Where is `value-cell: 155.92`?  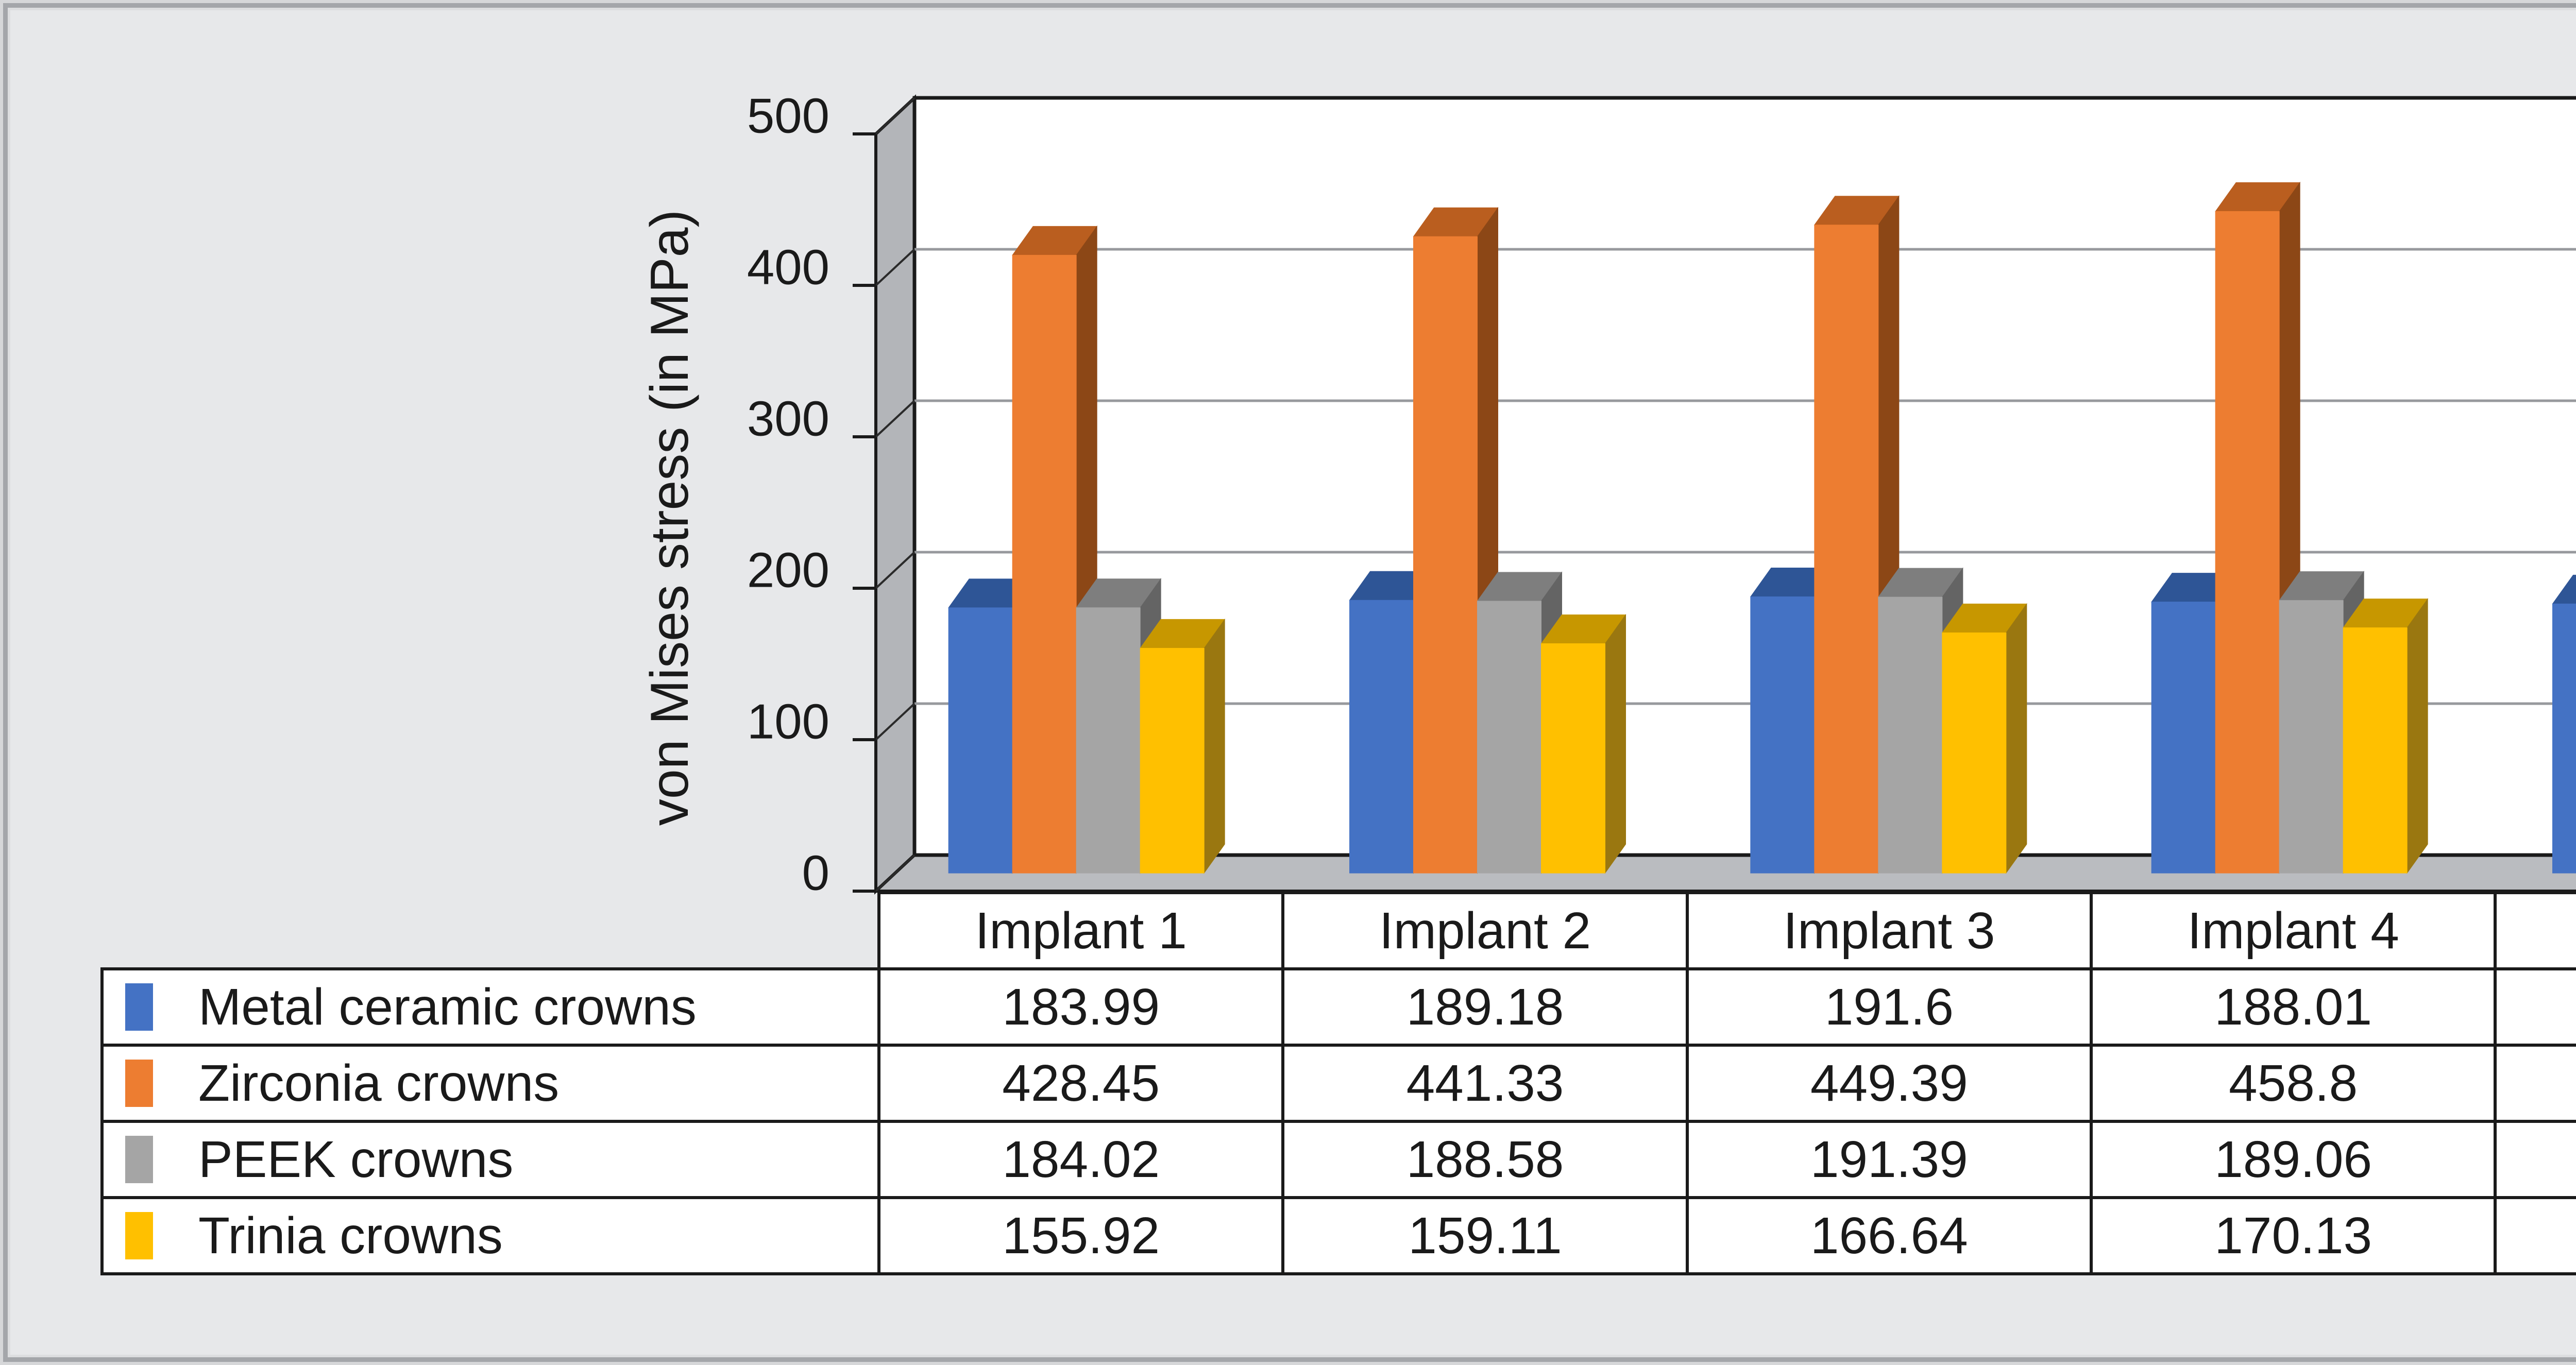 value-cell: 155.92 is located at coordinates (1081, 1235).